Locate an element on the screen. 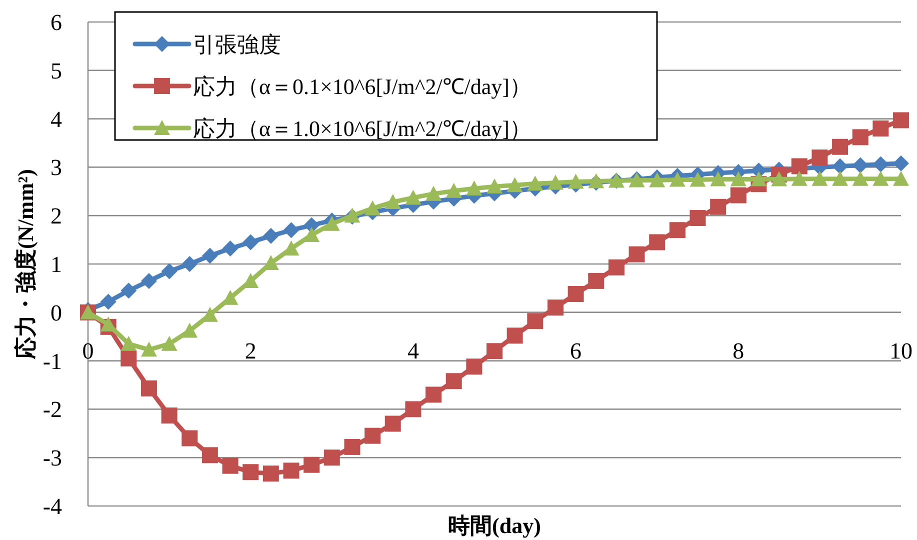 This screenshot has height=540, width=917. y-tick-label: -4 is located at coordinates (52, 506).